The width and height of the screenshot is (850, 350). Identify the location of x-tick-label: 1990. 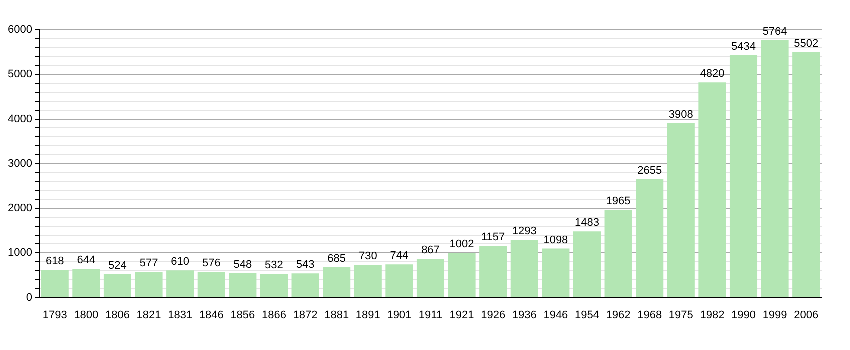
(744, 315).